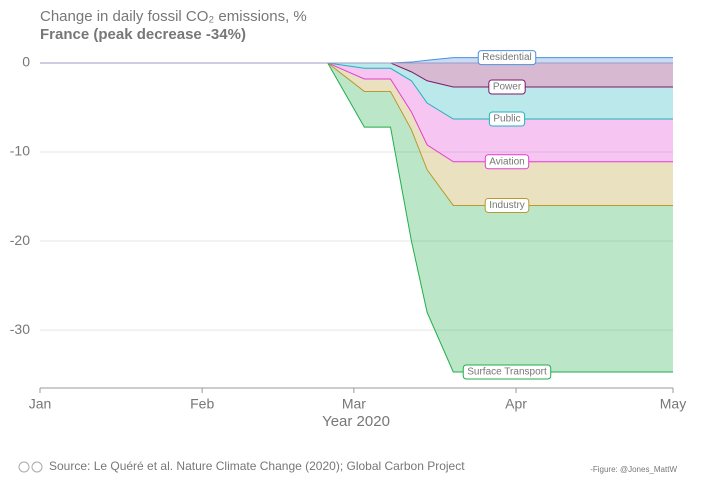 This screenshot has width=701, height=480. I want to click on cc-icon, so click(24, 467).